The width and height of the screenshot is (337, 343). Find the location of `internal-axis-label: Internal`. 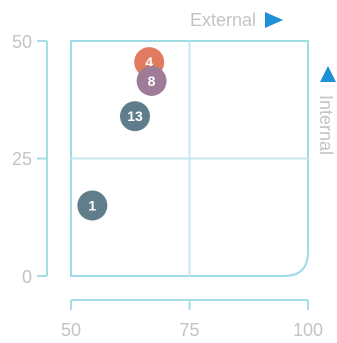

internal-axis-label: Internal is located at coordinates (326, 125).